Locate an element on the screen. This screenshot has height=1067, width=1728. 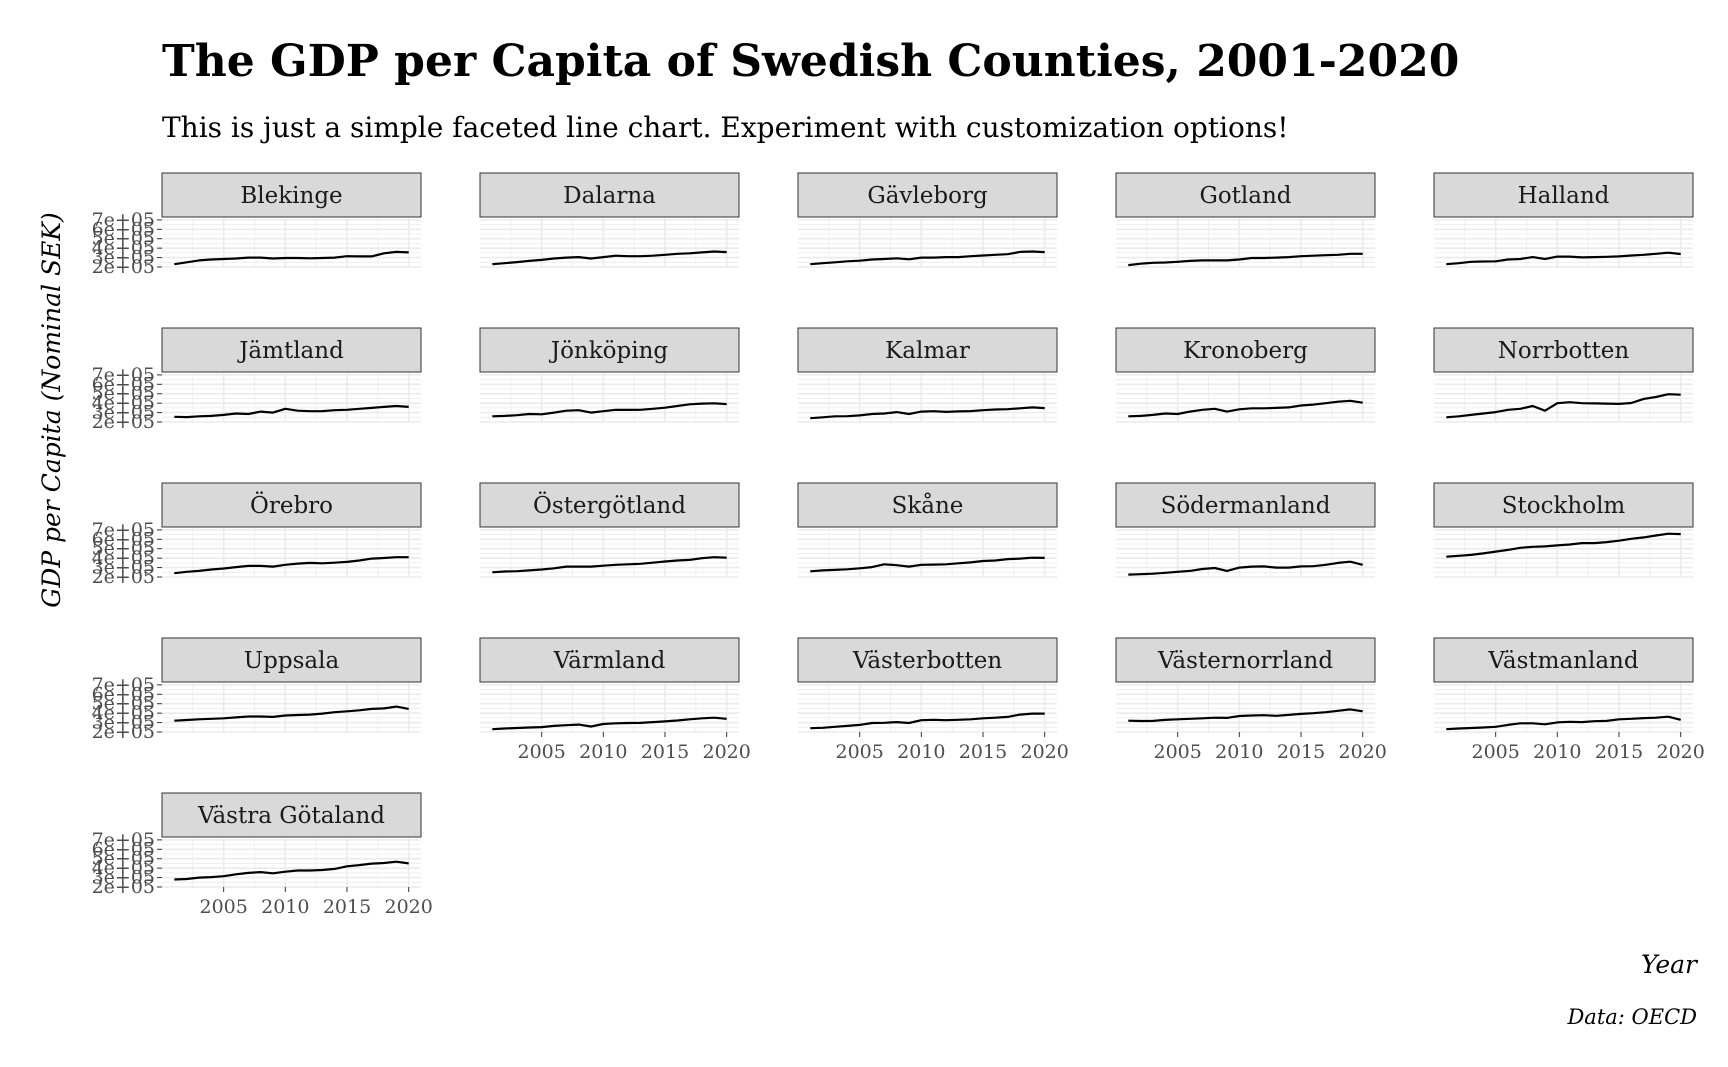
facet-panel-vastmanland: Västmanland 2005 2010 2015 2020 is located at coordinates (1569, 700).